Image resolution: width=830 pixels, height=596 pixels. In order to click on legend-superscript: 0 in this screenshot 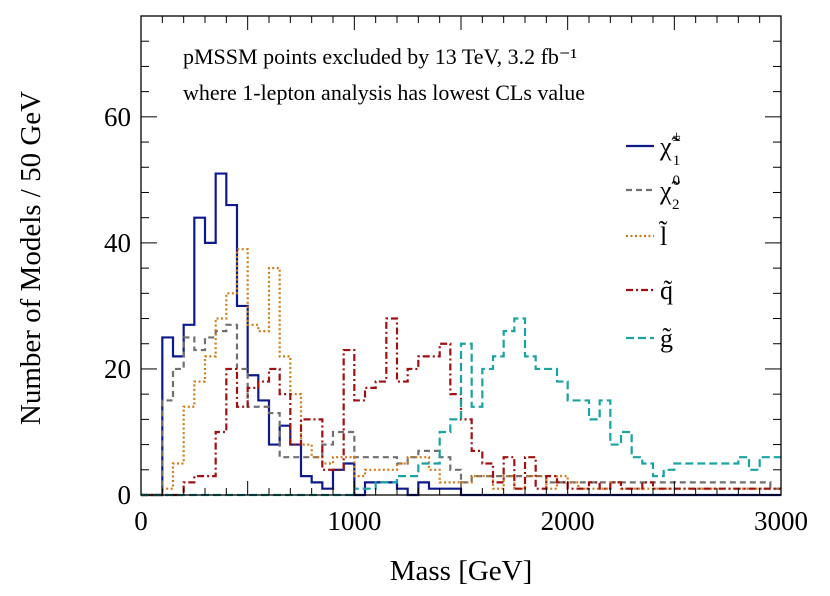, I will do `click(677, 181)`.